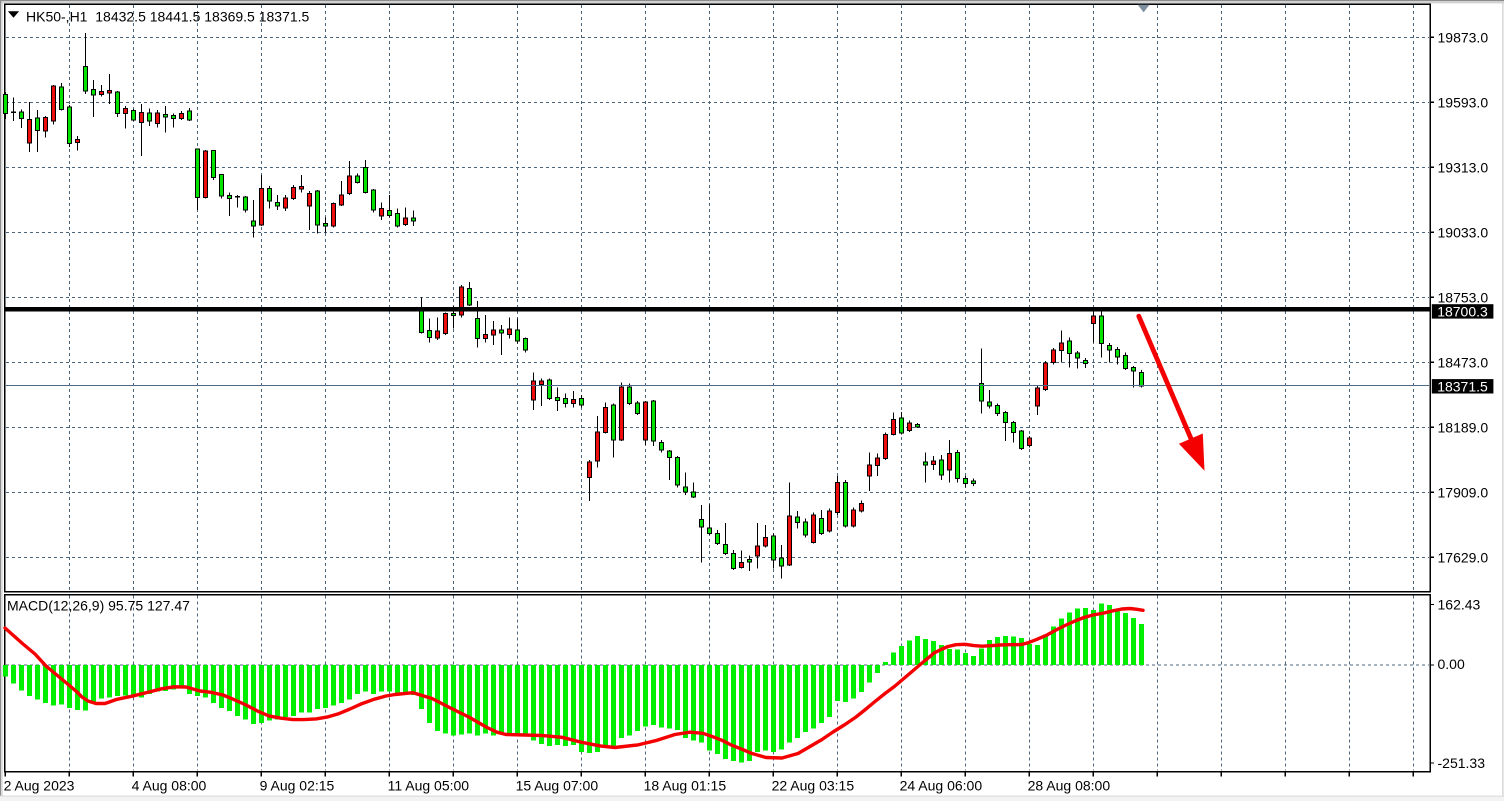  I want to click on svg-text:HK50-,H1 18432.5 18441.5 1836: HK50-,H1 18432.5 18441.5 18369.5 18371.5, so click(168, 16).